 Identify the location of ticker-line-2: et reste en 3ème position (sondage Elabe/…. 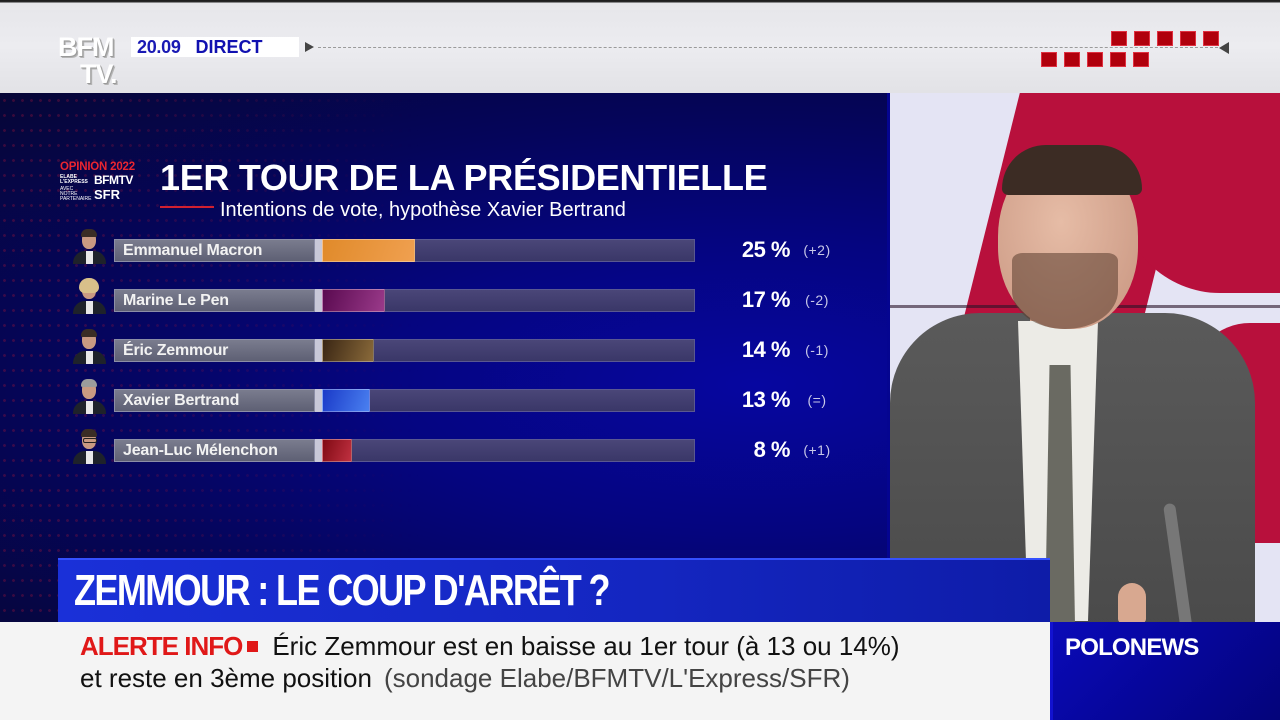
(465, 678).